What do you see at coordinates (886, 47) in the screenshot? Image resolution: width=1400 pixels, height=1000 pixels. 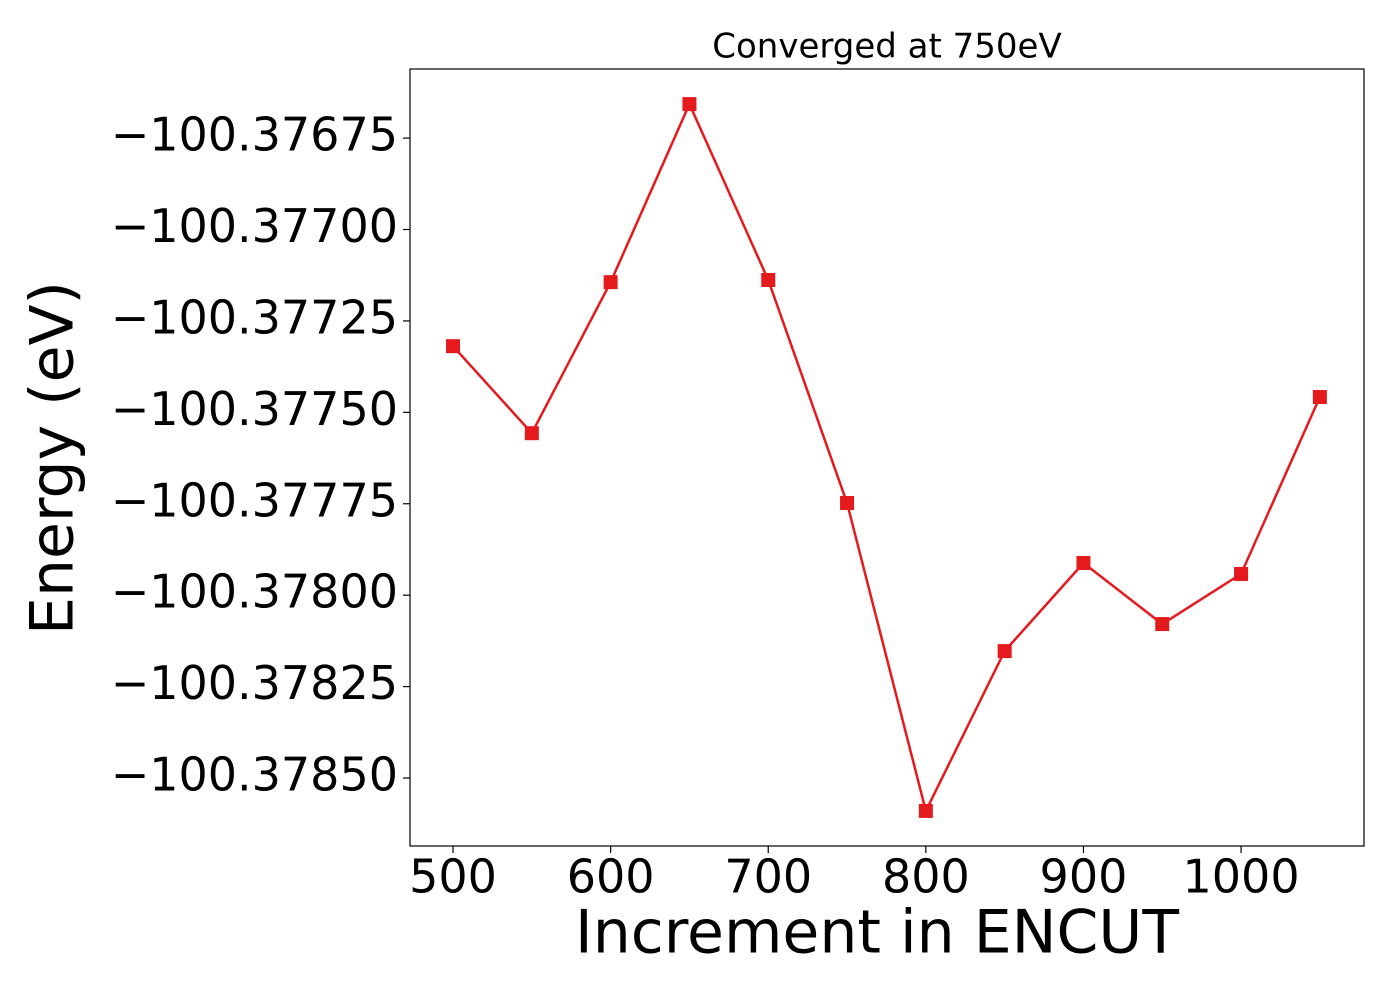 I see `chart-title: Converged at 750eV` at bounding box center [886, 47].